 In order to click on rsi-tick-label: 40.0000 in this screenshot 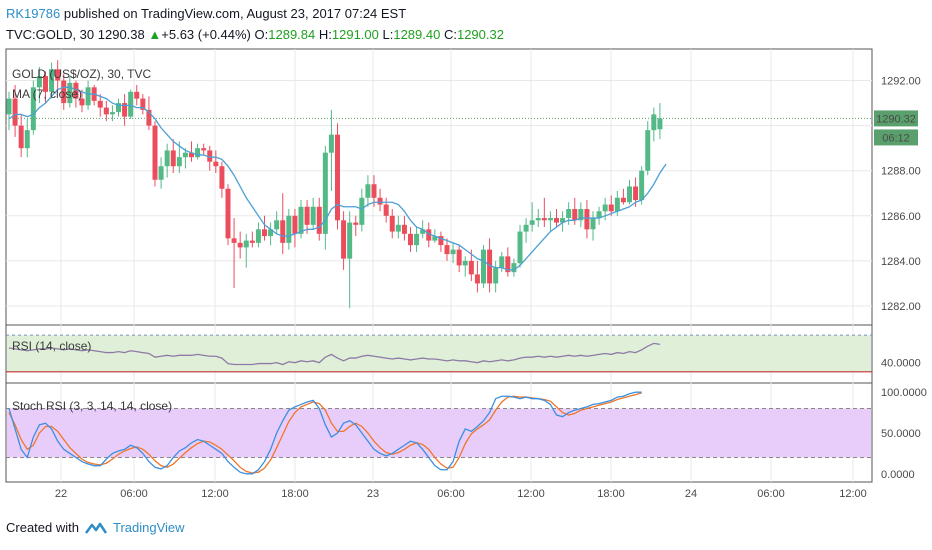, I will do `click(901, 364)`.